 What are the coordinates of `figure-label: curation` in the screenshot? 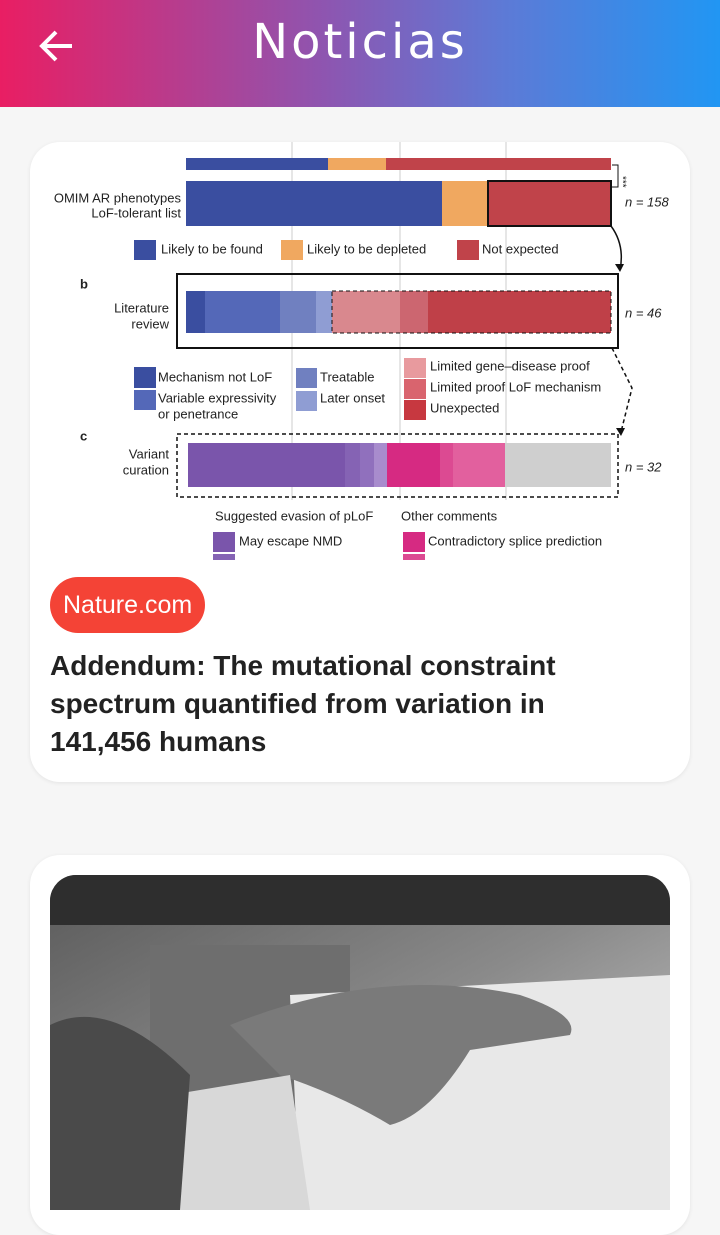 It's located at (146, 469).